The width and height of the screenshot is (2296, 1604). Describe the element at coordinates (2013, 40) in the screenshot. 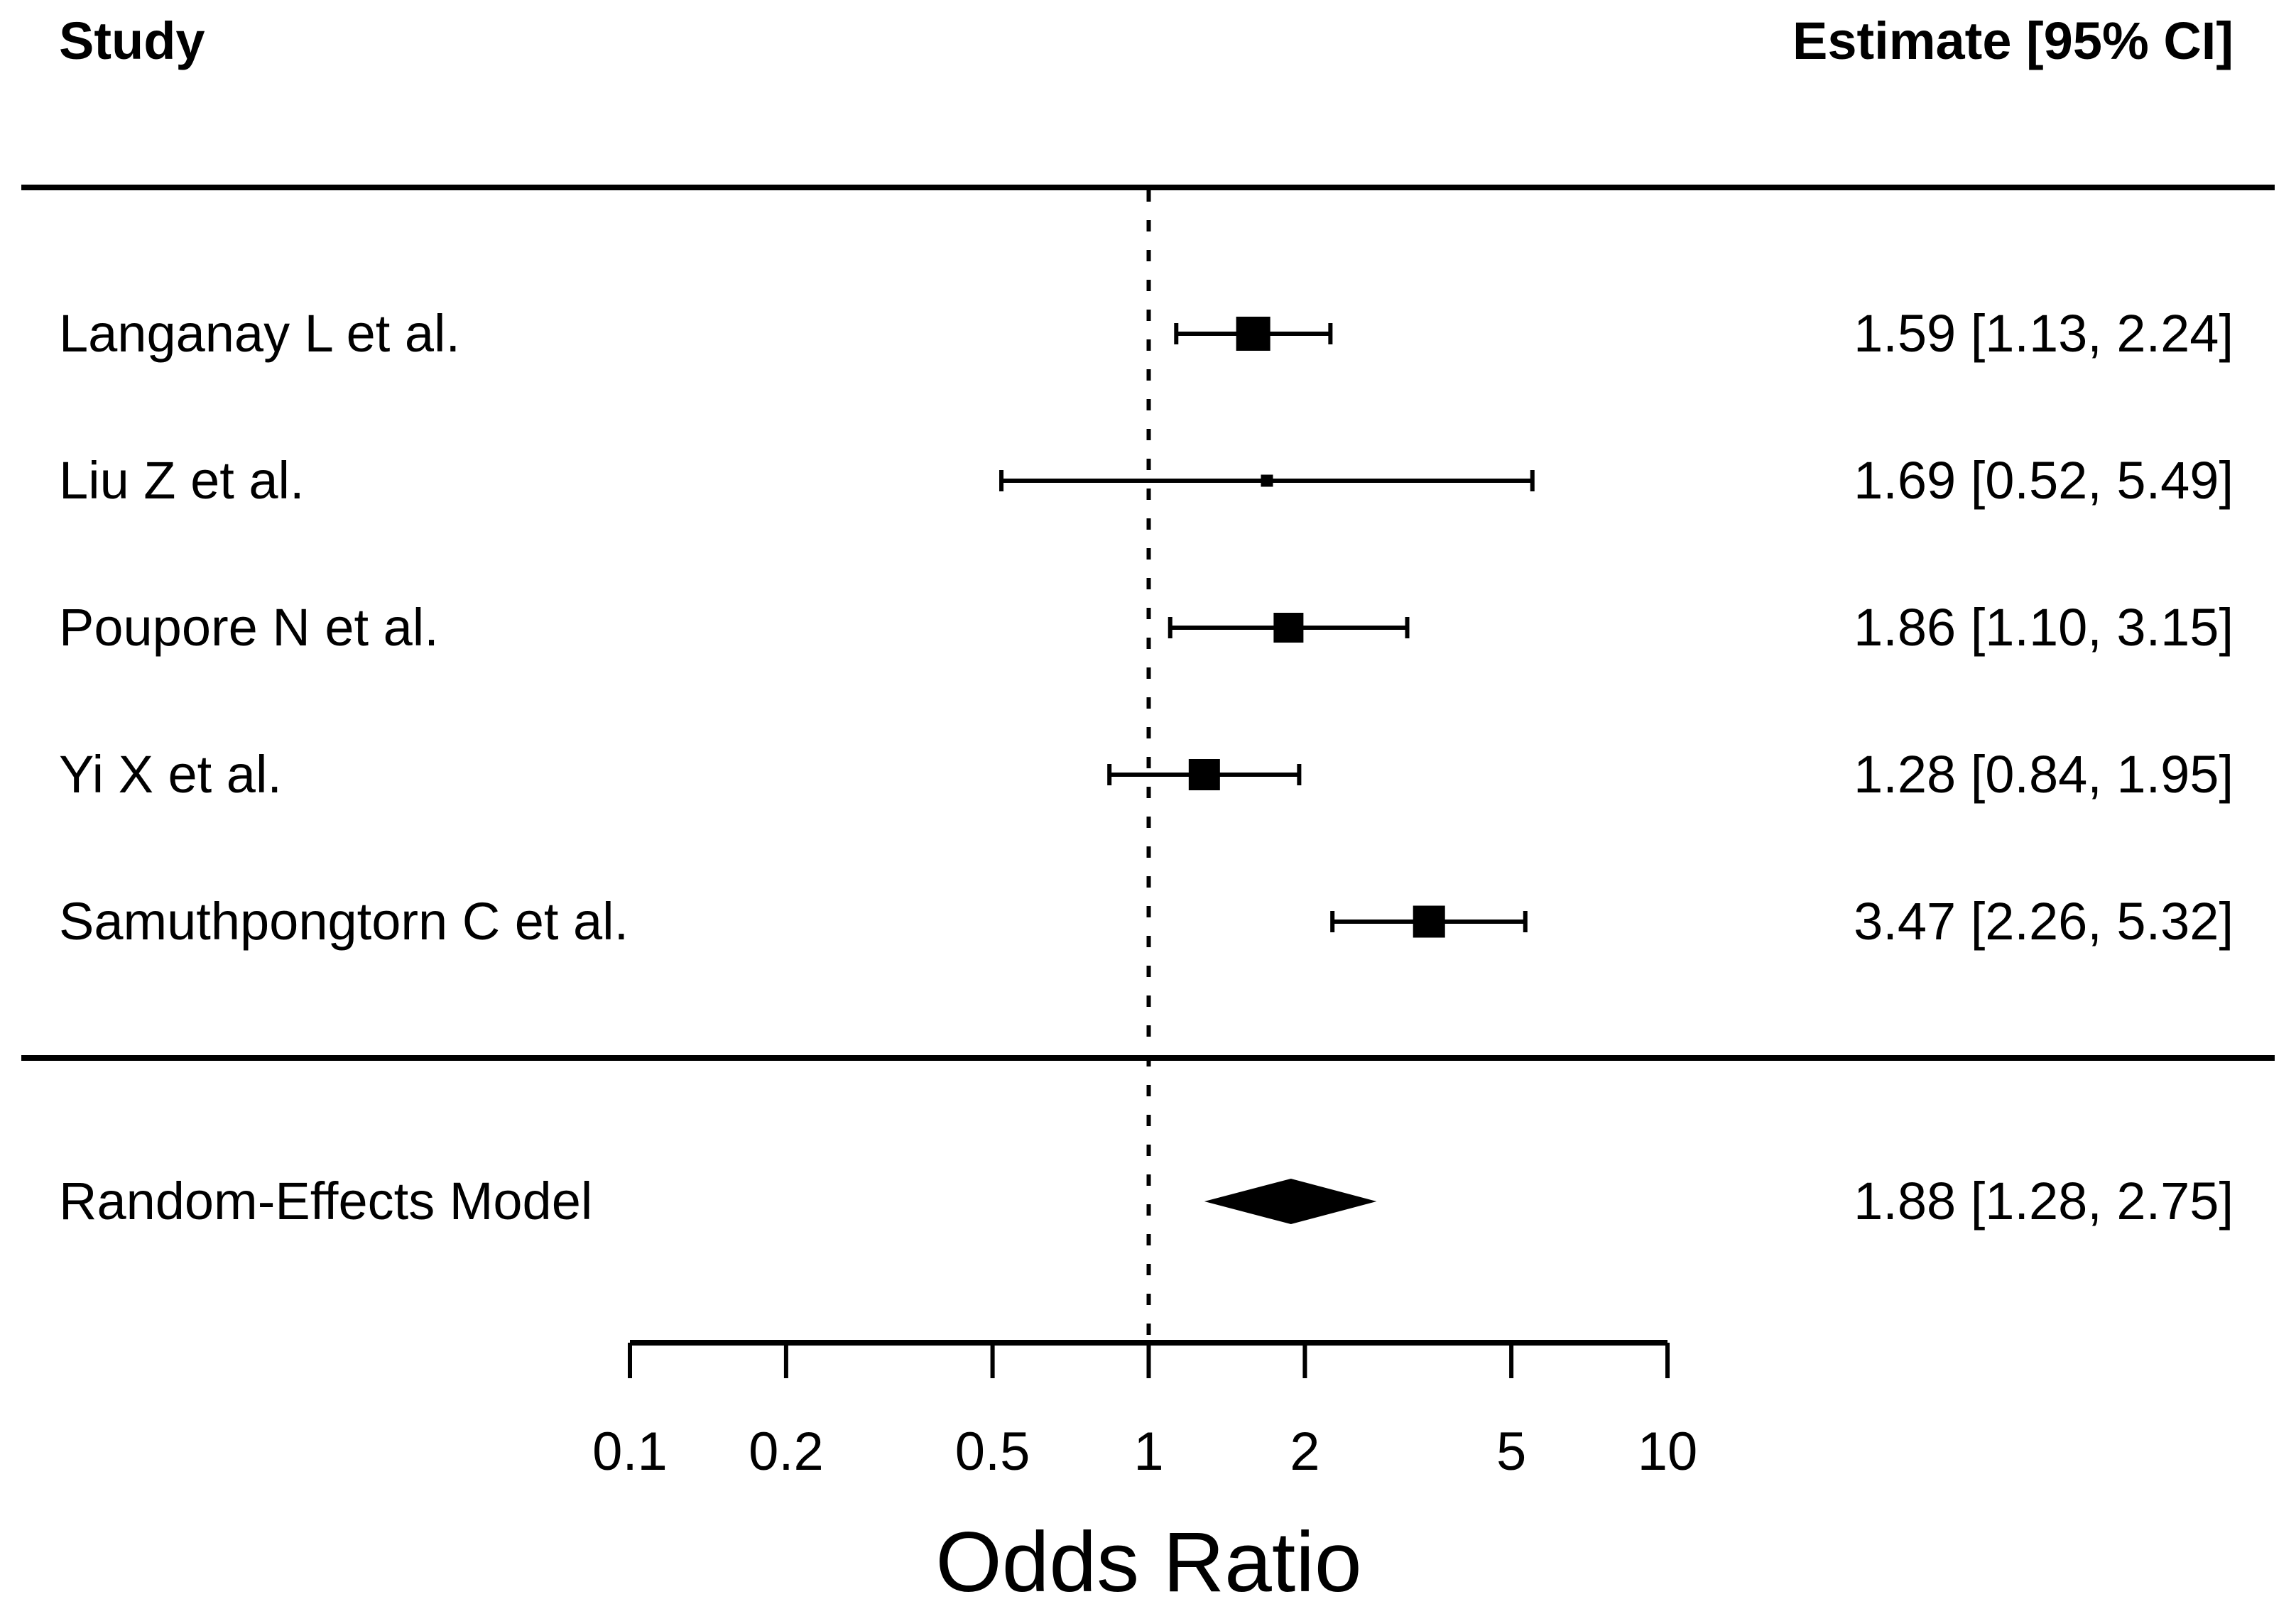

I see `column-header-estimate: Estimate [95% CI]` at that location.